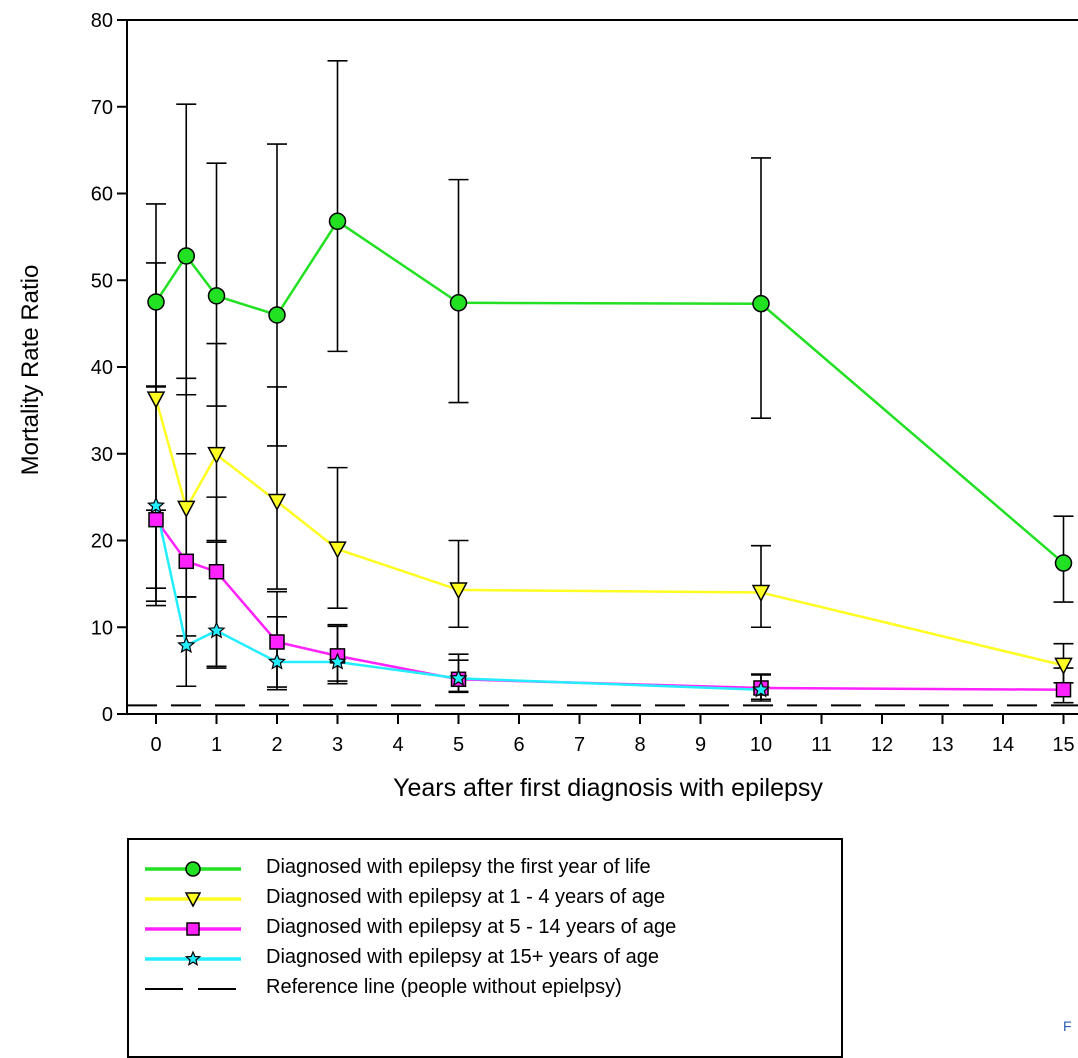 The height and width of the screenshot is (1058, 1078). What do you see at coordinates (155, 745) in the screenshot?
I see `x-tick-label: 0` at bounding box center [155, 745].